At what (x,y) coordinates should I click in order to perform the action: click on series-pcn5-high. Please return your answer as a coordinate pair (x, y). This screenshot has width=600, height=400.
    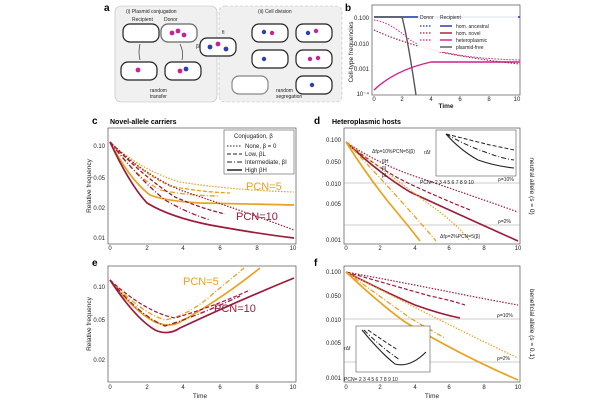
    Looking at the image, I should click on (432, 326).